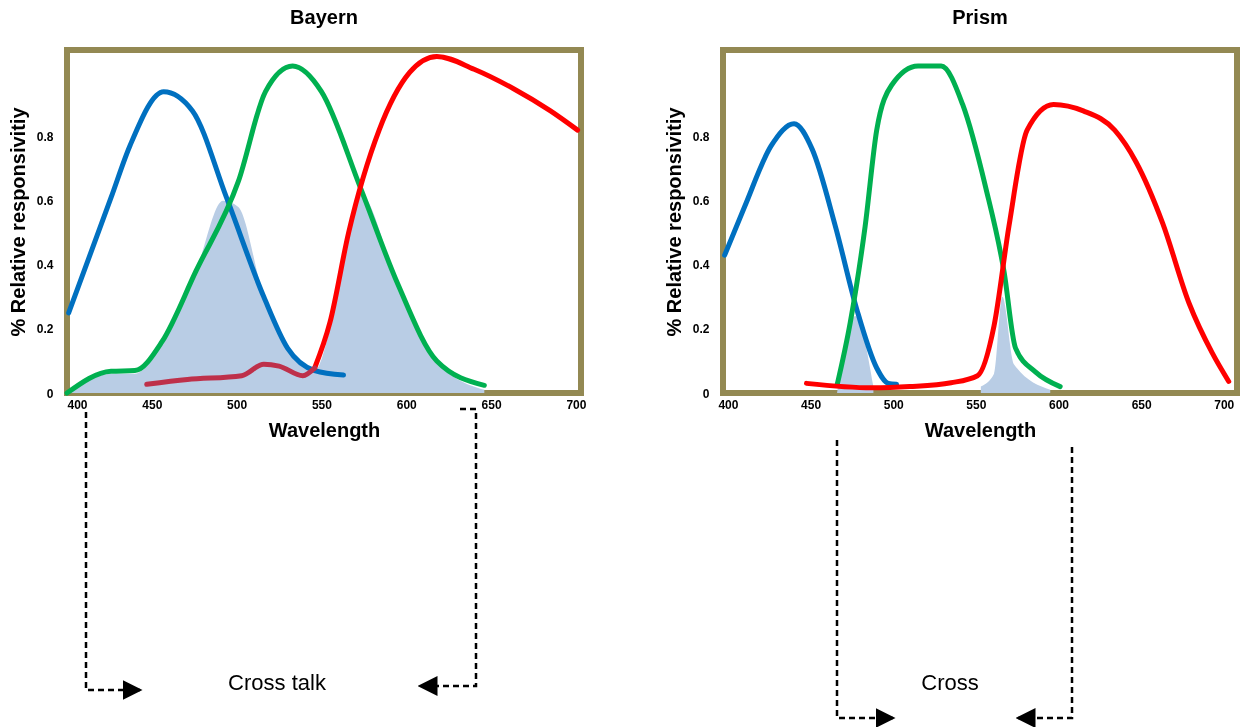 The width and height of the screenshot is (1251, 727). I want to click on text: Cross, so click(950, 683).